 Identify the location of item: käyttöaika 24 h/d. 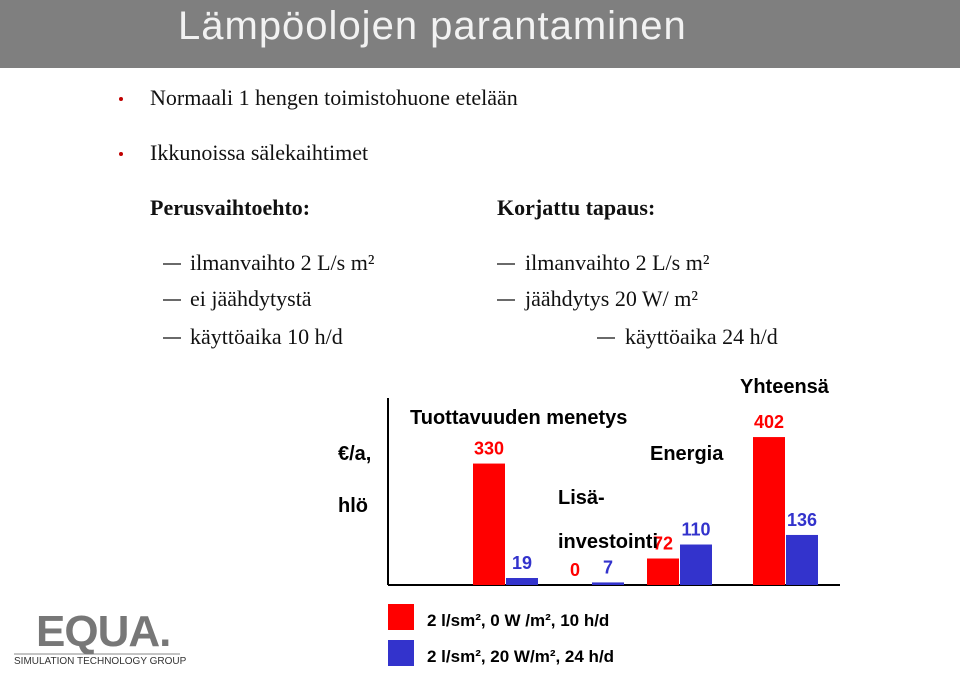
(701, 336).